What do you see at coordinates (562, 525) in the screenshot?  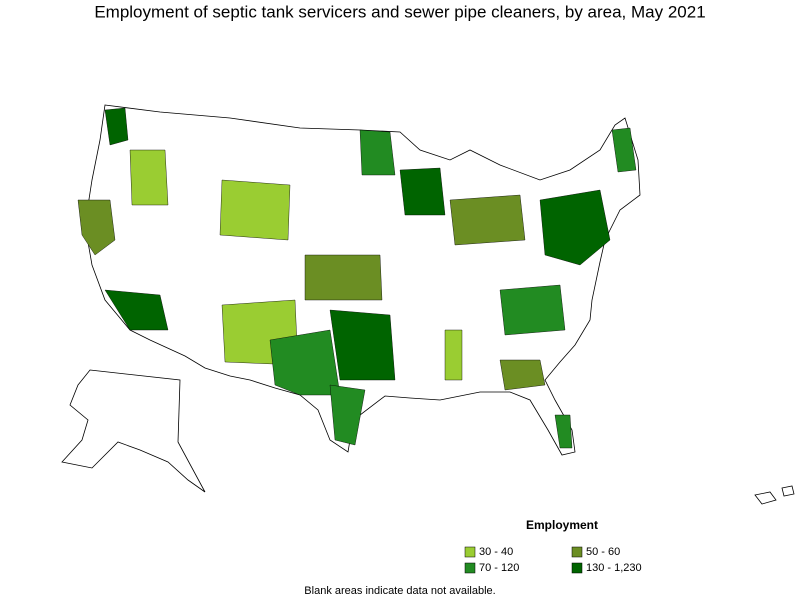 I see `legend-title: Employment` at bounding box center [562, 525].